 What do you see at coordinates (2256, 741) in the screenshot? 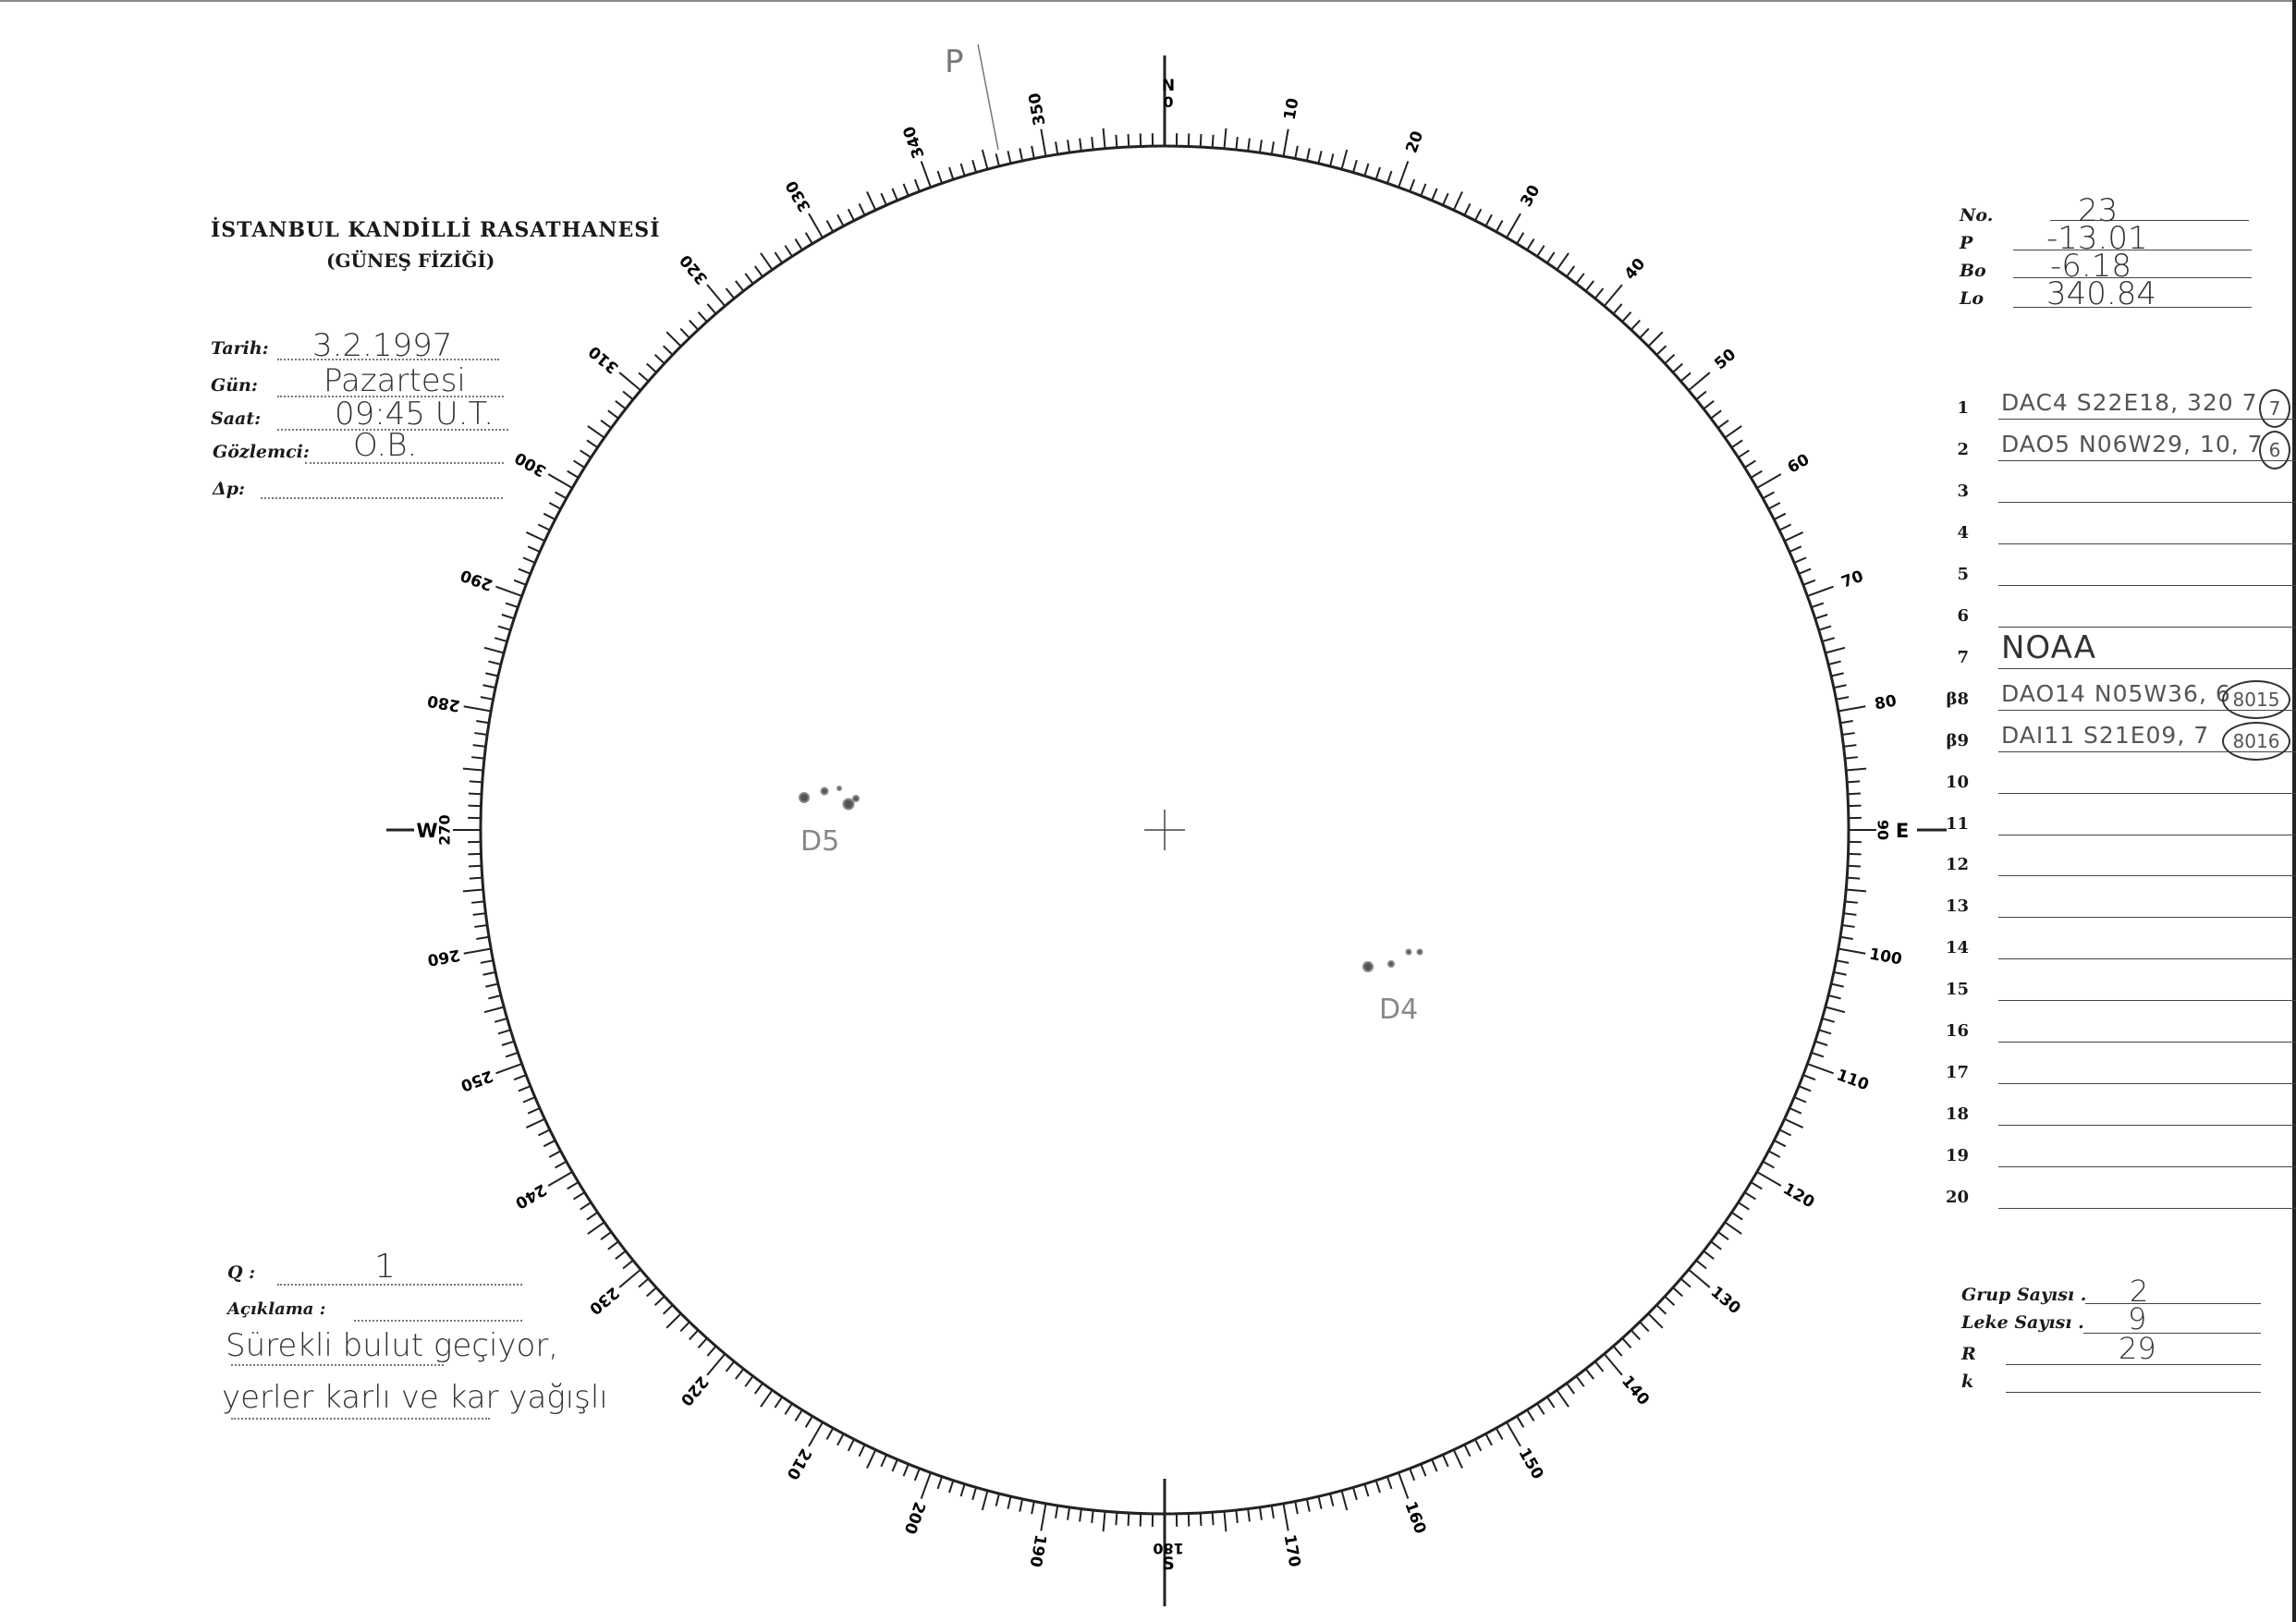
I see `group-circled-count: 8016` at bounding box center [2256, 741].